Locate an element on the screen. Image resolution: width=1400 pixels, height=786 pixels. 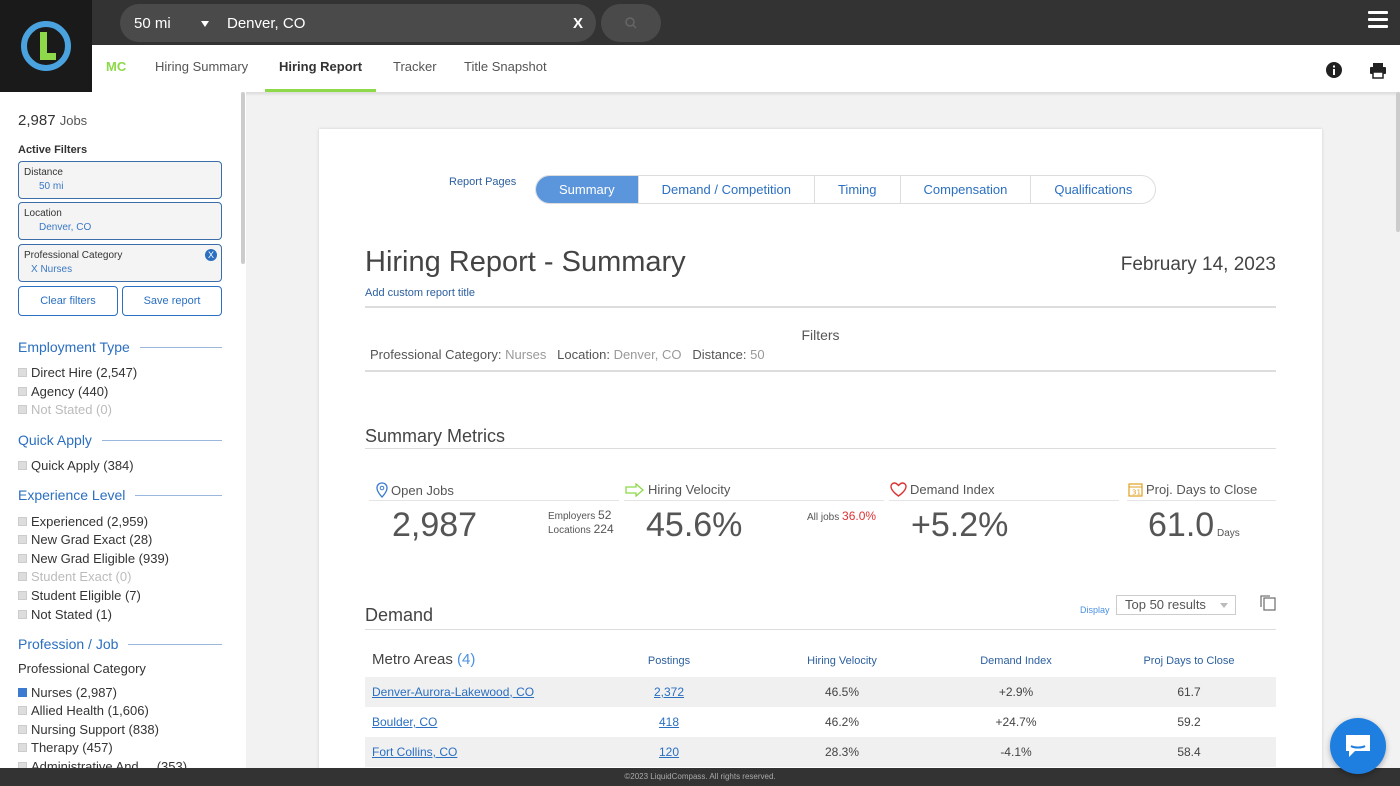
brand-mc: MC is located at coordinates (116, 66).